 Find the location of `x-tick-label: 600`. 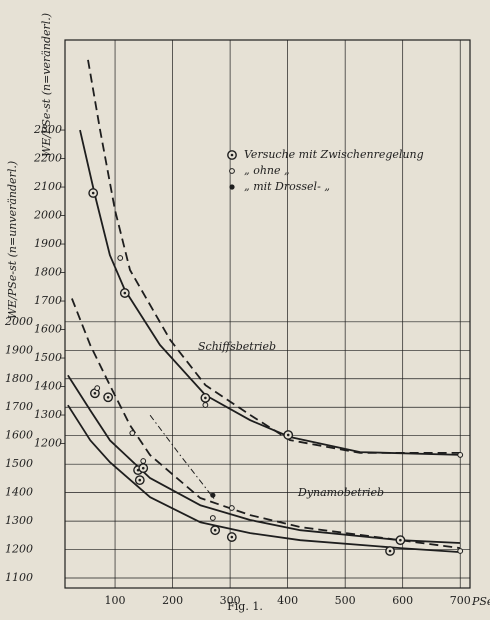

x-tick-label: 600 is located at coordinates (402, 600).